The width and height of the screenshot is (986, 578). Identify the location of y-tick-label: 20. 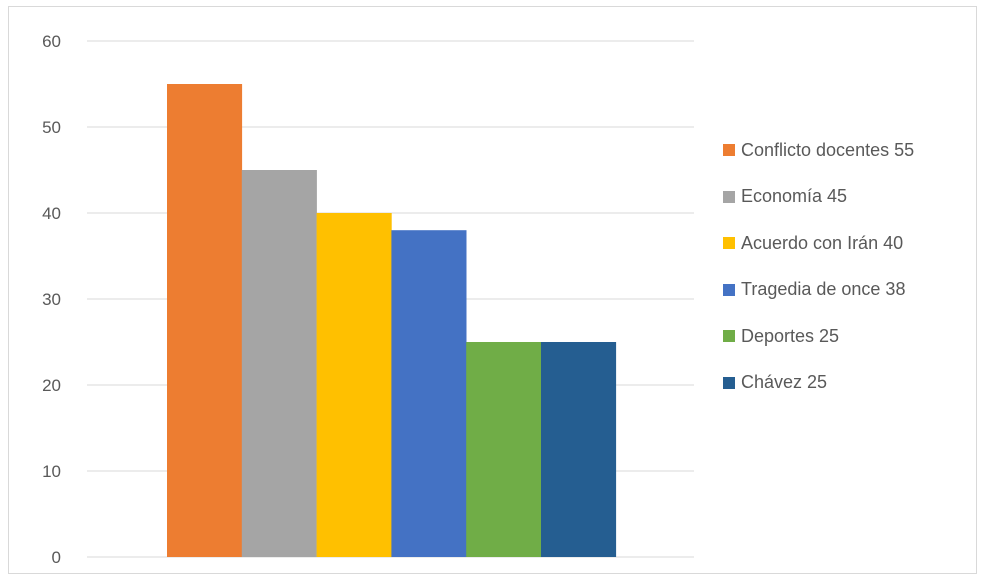
(51, 385).